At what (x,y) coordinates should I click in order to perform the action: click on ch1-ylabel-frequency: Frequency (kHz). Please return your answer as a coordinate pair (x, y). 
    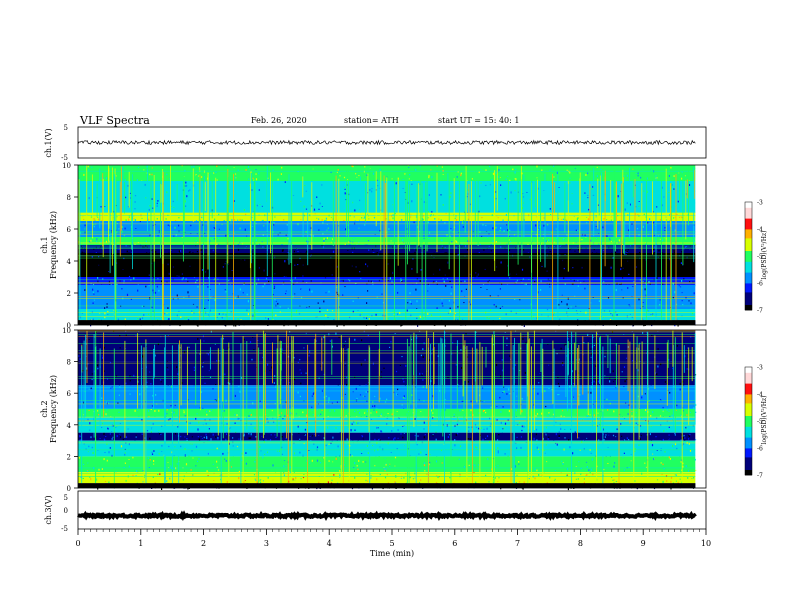
    Looking at the image, I should click on (53, 245).